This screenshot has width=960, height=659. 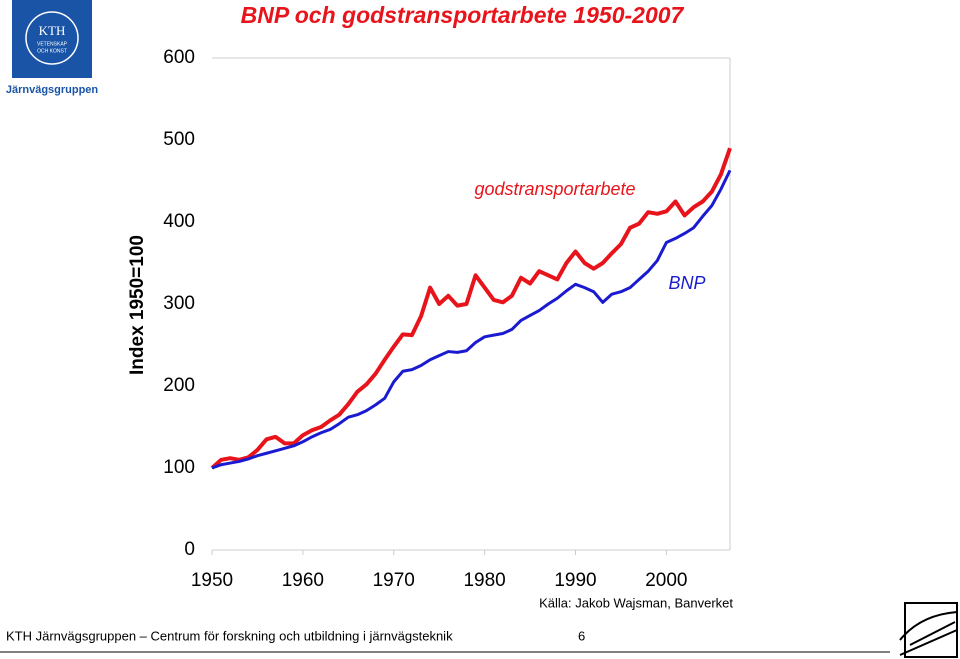 I want to click on x-tick-label: 1960, so click(x=303, y=580).